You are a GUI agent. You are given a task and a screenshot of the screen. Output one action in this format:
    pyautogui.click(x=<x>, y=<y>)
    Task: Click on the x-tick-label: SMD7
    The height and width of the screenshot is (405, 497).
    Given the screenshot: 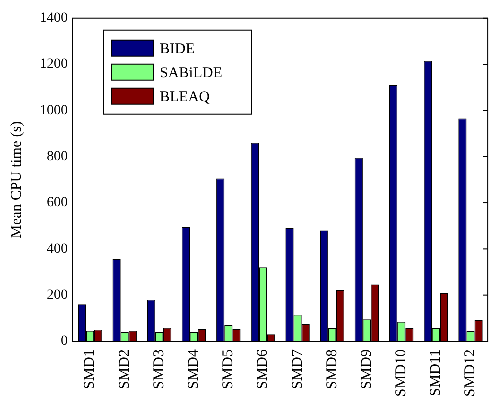 What is the action you would take?
    pyautogui.click(x=298, y=369)
    